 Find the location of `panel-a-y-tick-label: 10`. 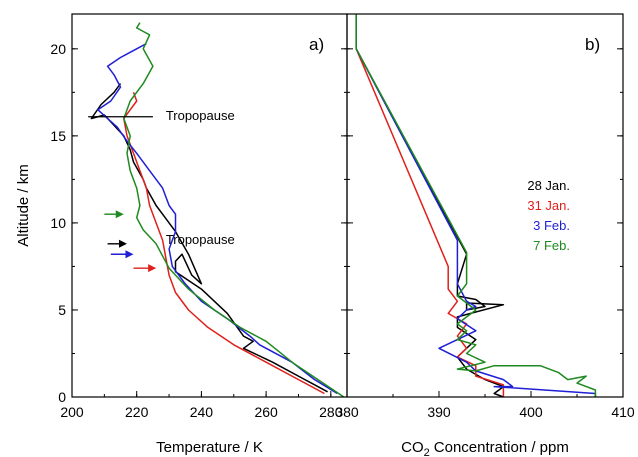

panel-a-y-tick-label: 10 is located at coordinates (58, 223).